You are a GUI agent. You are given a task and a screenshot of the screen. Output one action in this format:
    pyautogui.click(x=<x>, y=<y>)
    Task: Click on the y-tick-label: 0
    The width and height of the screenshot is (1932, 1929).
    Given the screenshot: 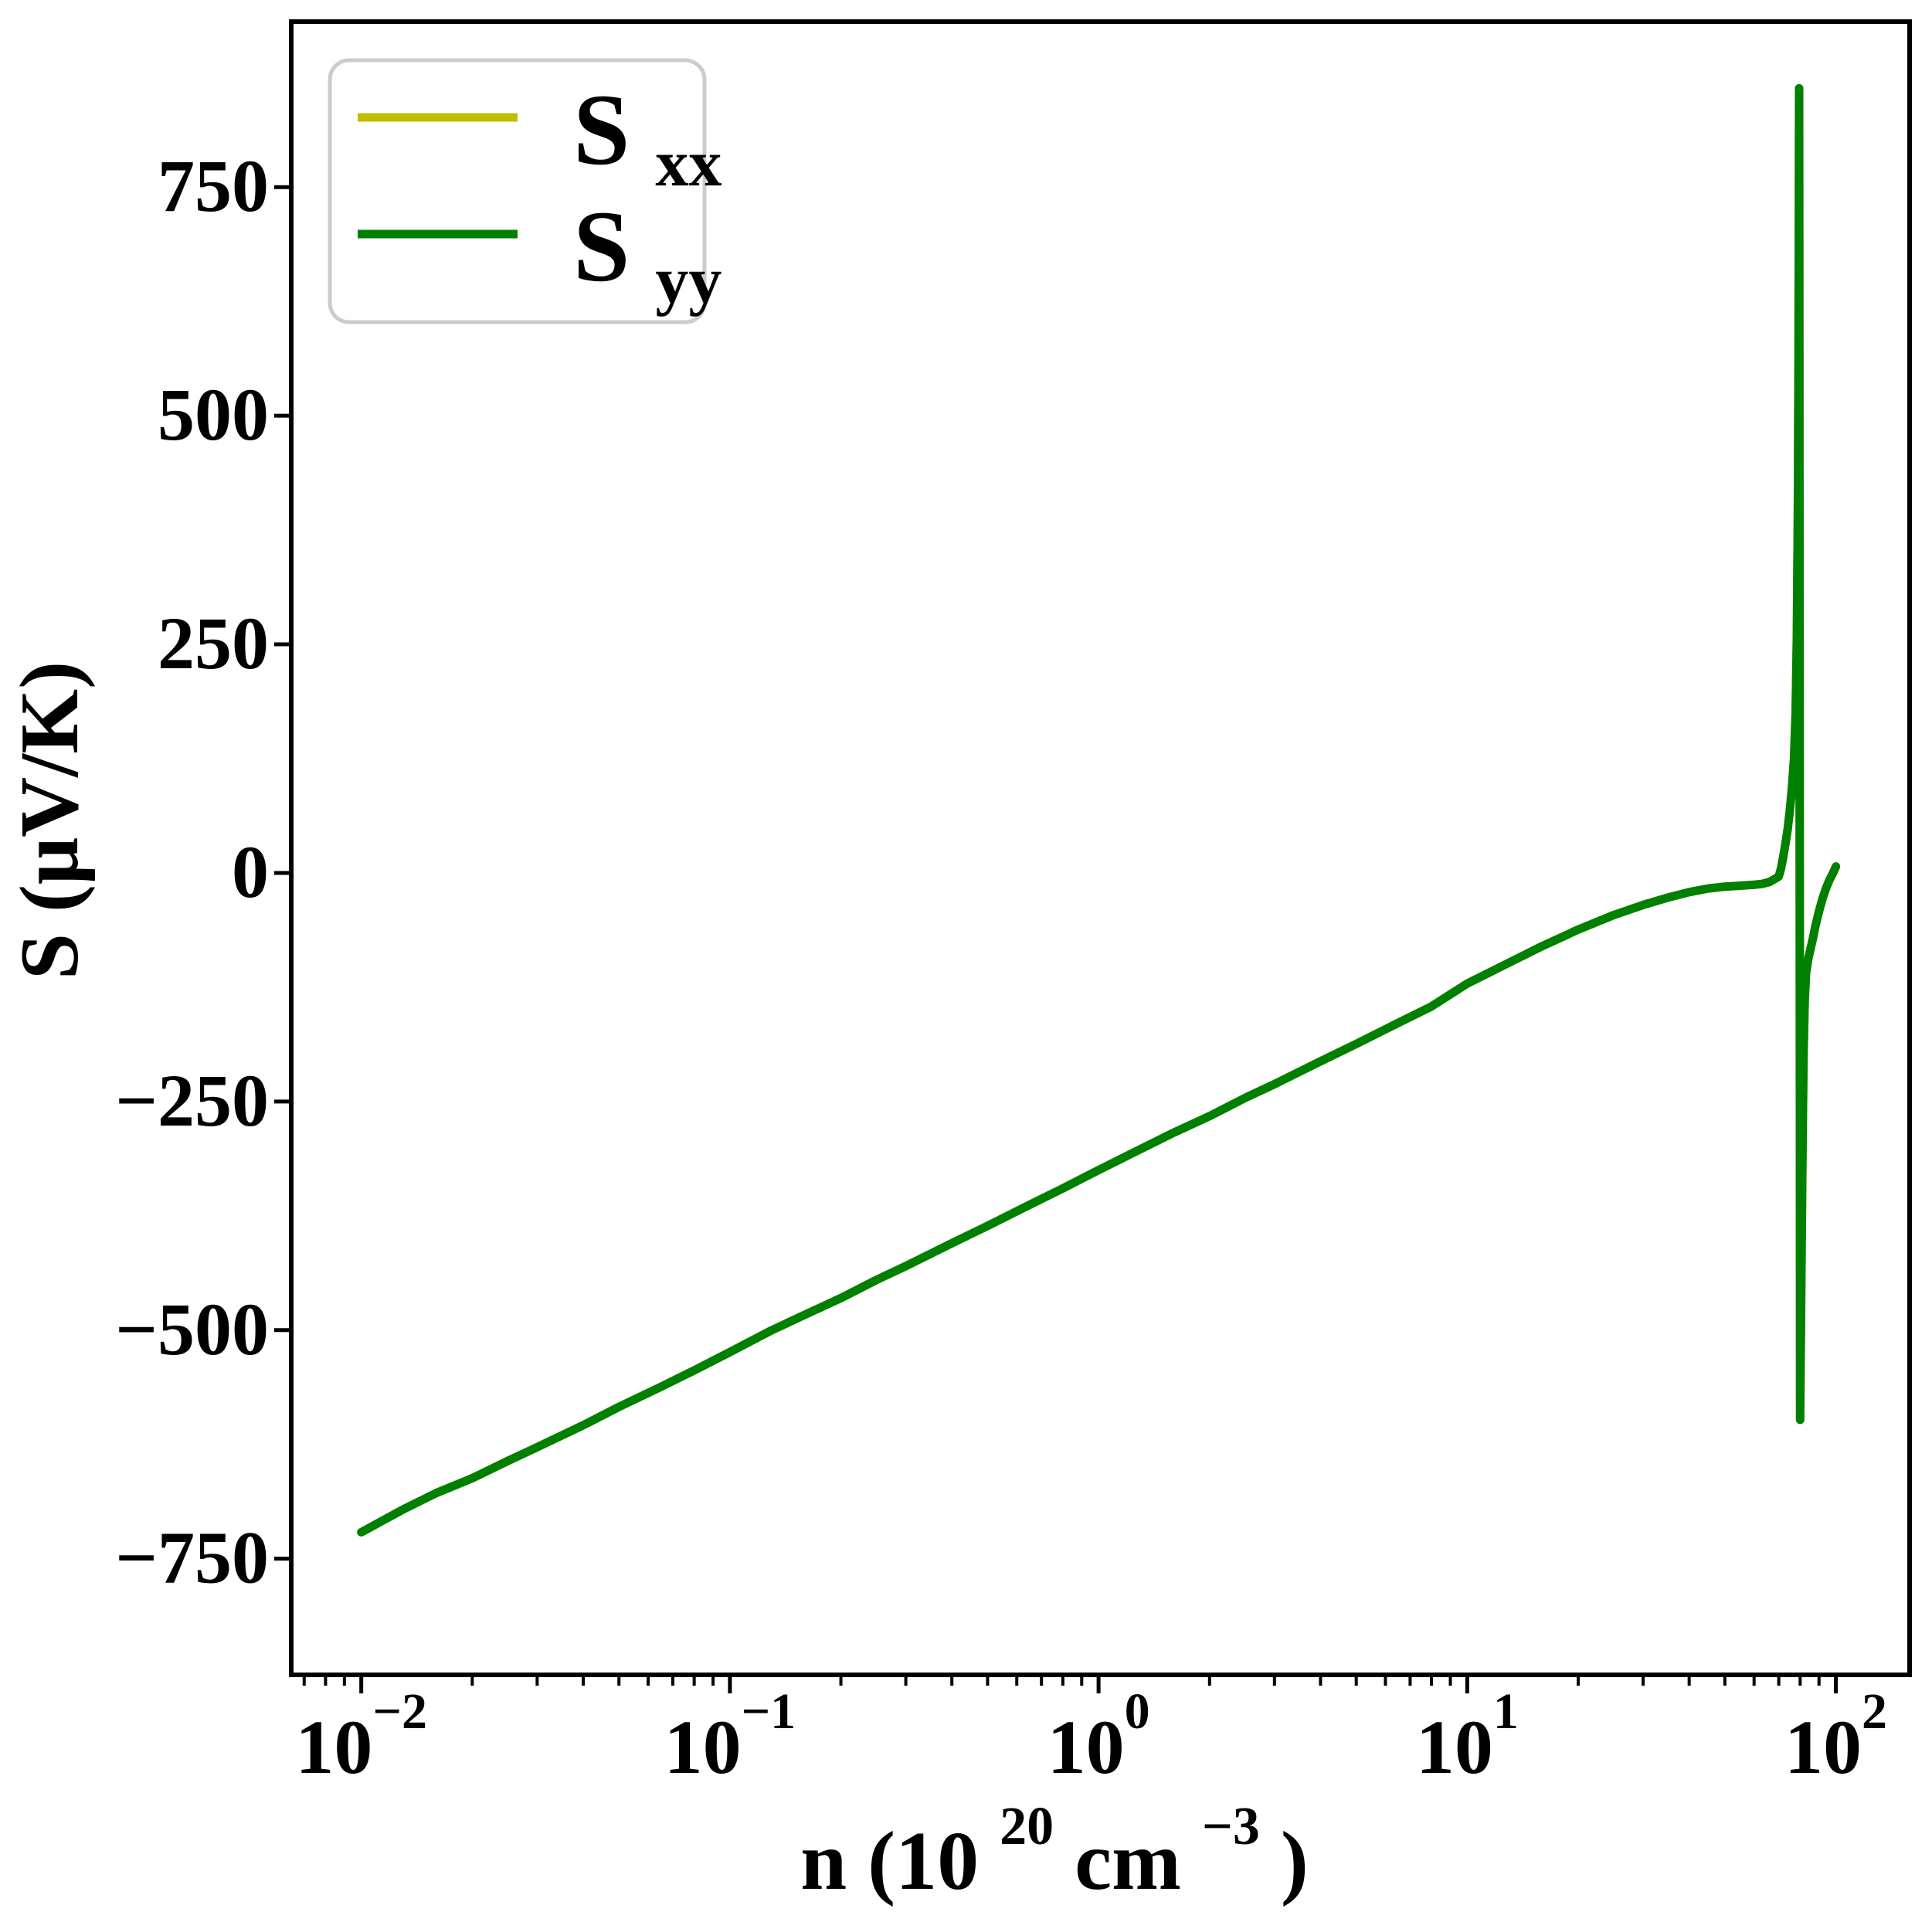 What is the action you would take?
    pyautogui.click(x=251, y=872)
    